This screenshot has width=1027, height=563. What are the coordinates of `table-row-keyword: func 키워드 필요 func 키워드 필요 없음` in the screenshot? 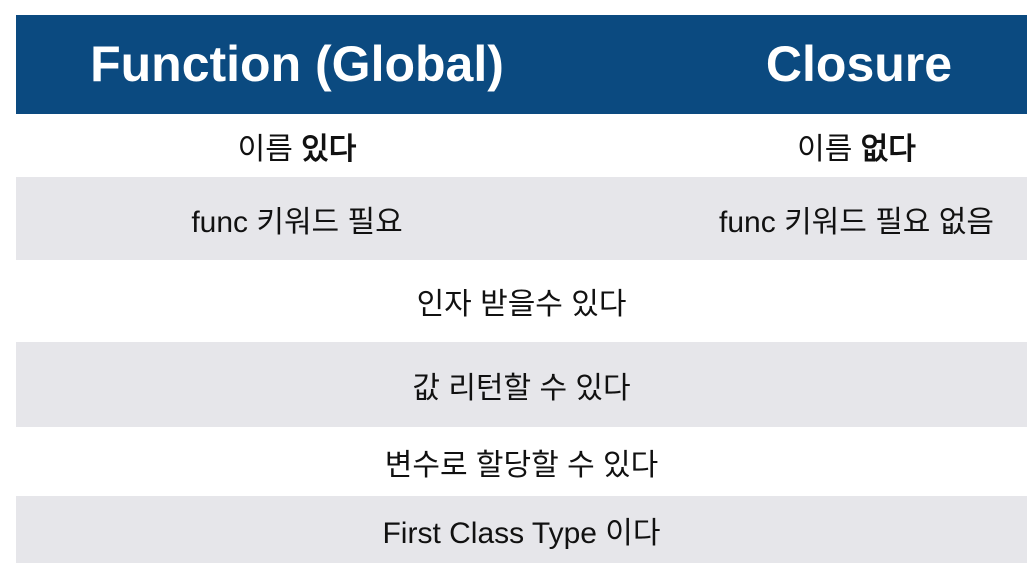 It's located at (521, 218).